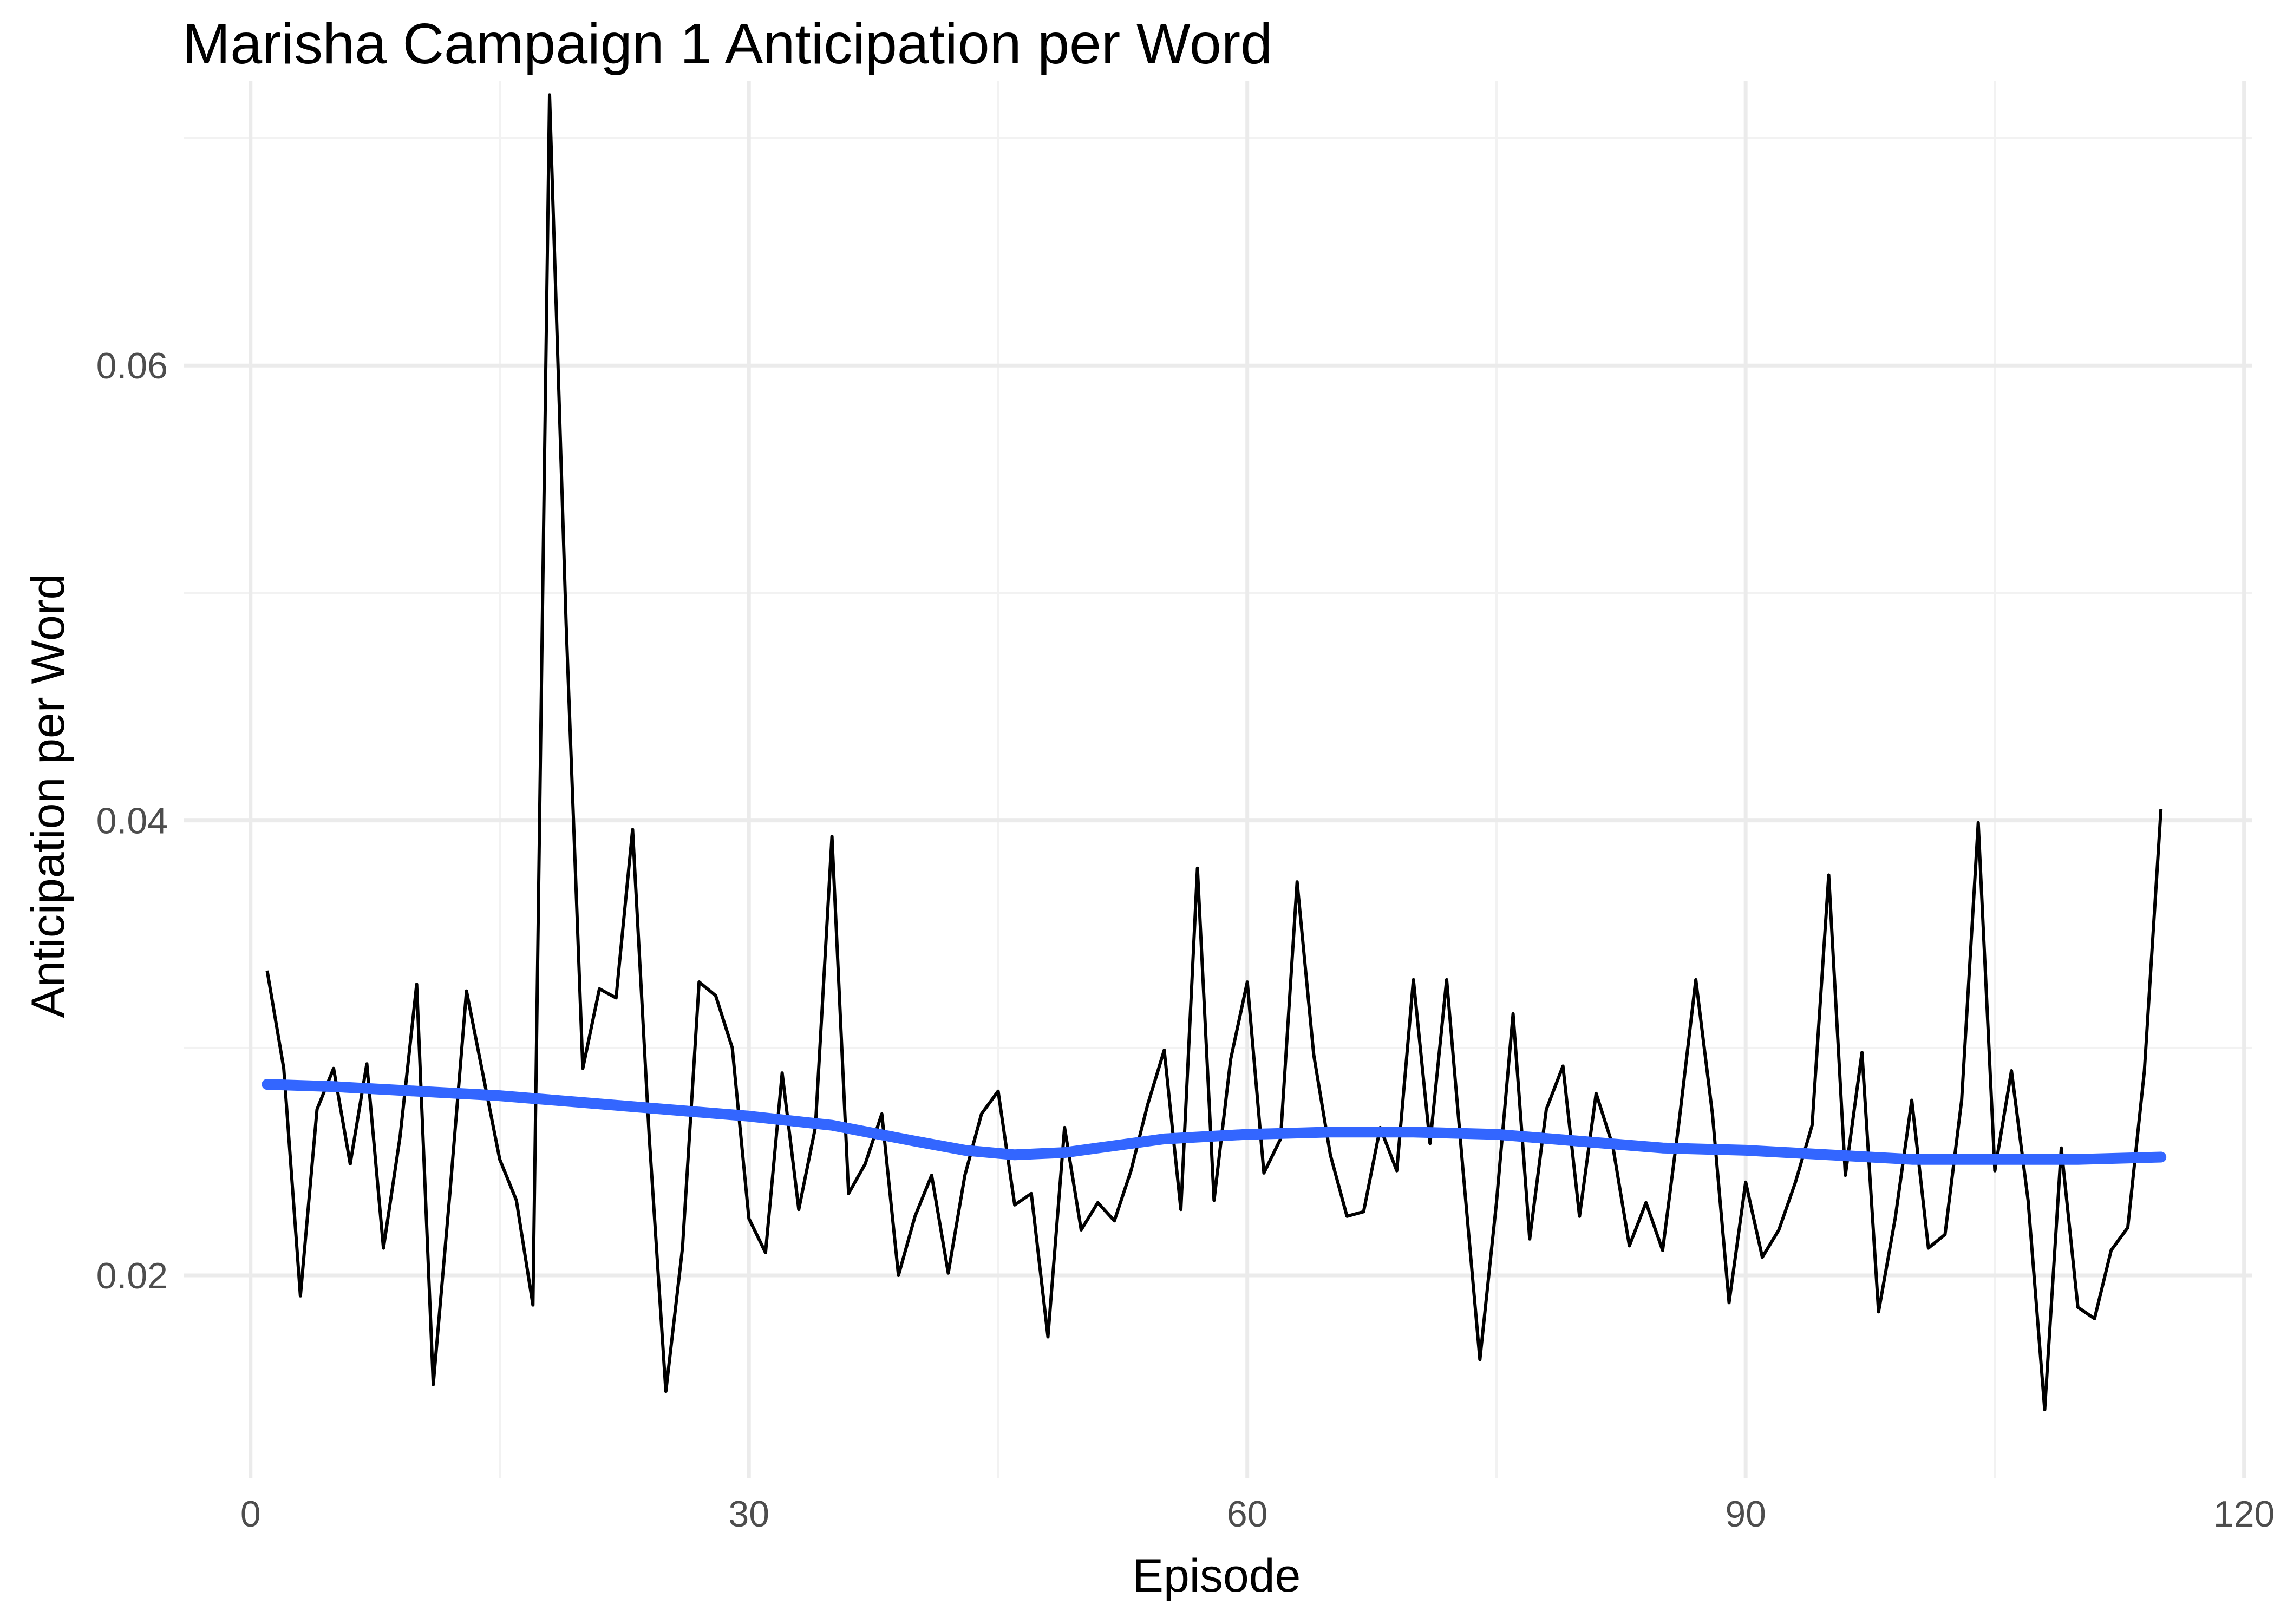  I want to click on y-tick-label: 0.06, so click(132, 366).